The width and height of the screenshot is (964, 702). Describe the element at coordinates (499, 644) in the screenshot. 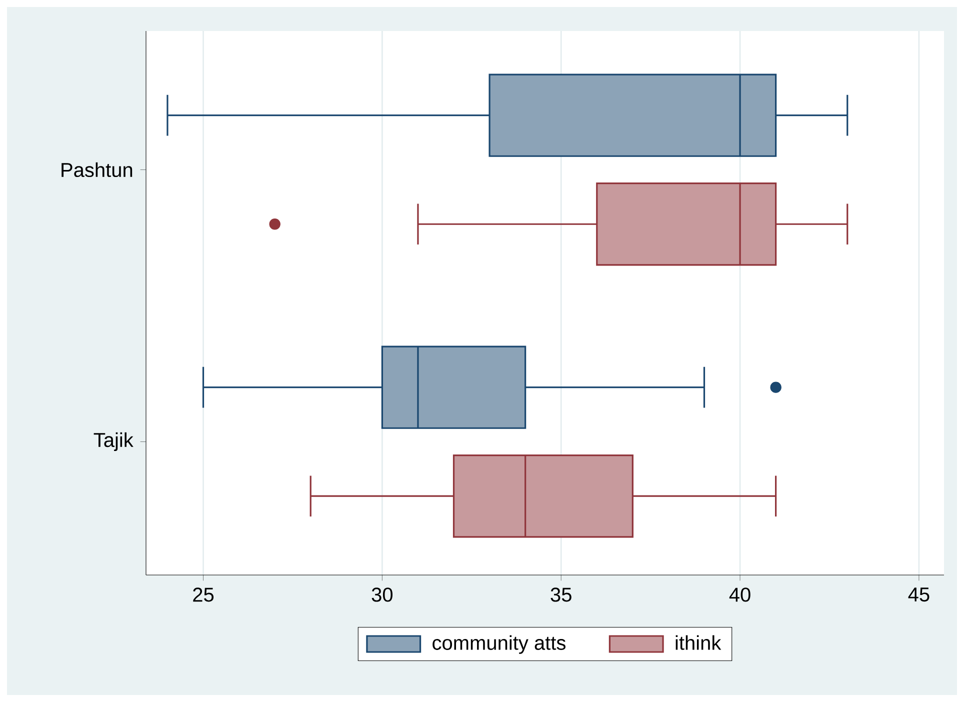

I see `legend-label: community atts` at that location.